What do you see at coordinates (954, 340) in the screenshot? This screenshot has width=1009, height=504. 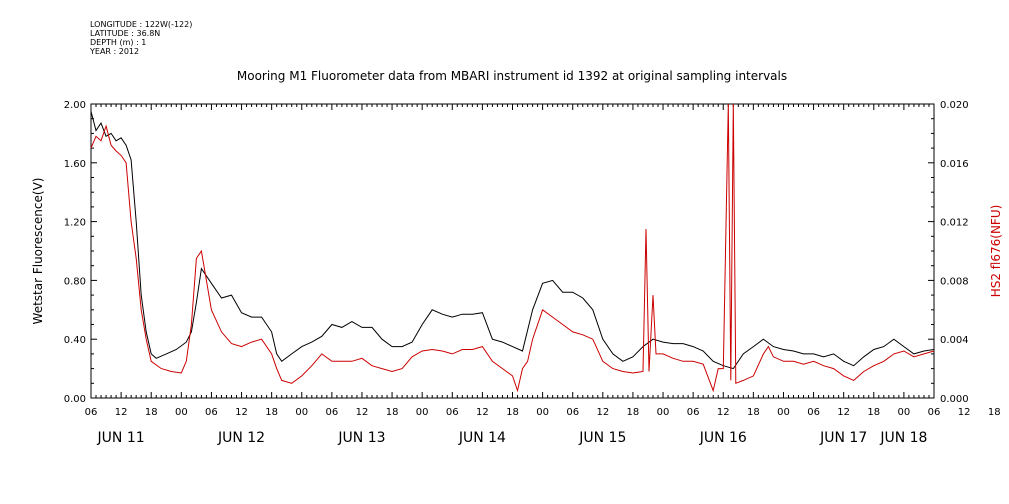 I see `y2-tick-label: 0.004` at bounding box center [954, 340].